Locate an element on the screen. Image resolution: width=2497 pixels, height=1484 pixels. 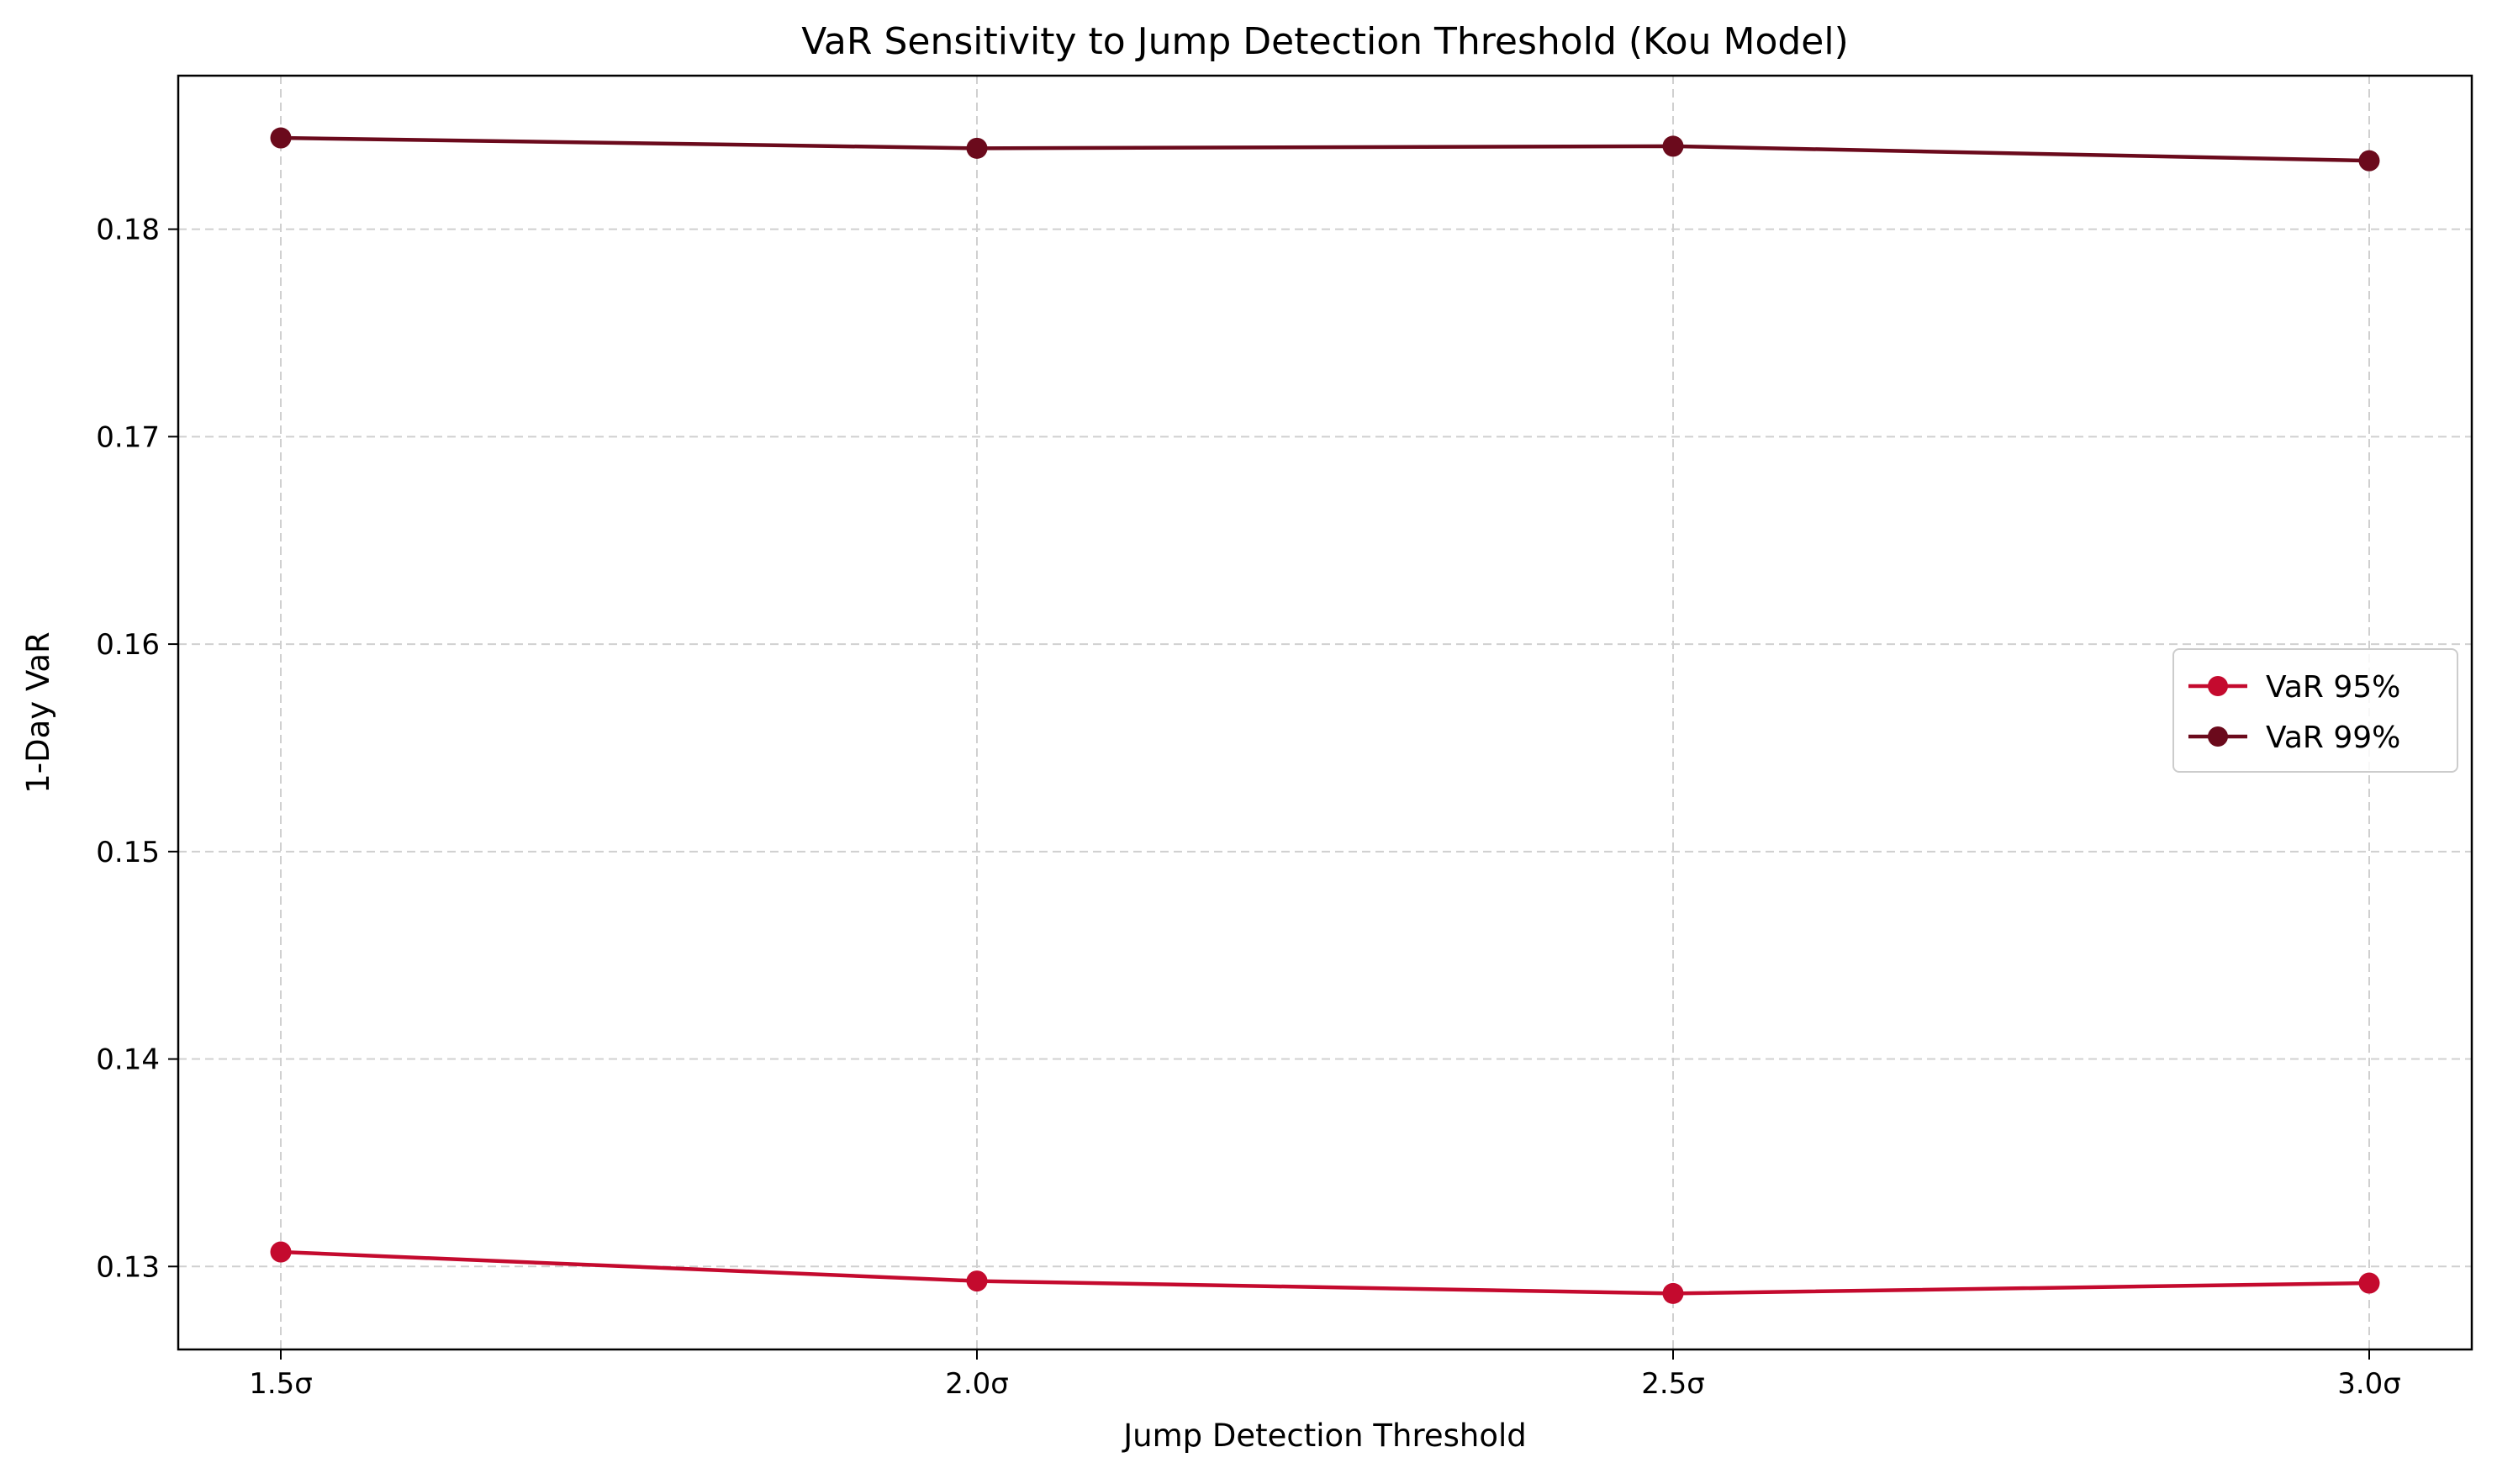
x-tick-label: 3.0σ is located at coordinates (2369, 1384).